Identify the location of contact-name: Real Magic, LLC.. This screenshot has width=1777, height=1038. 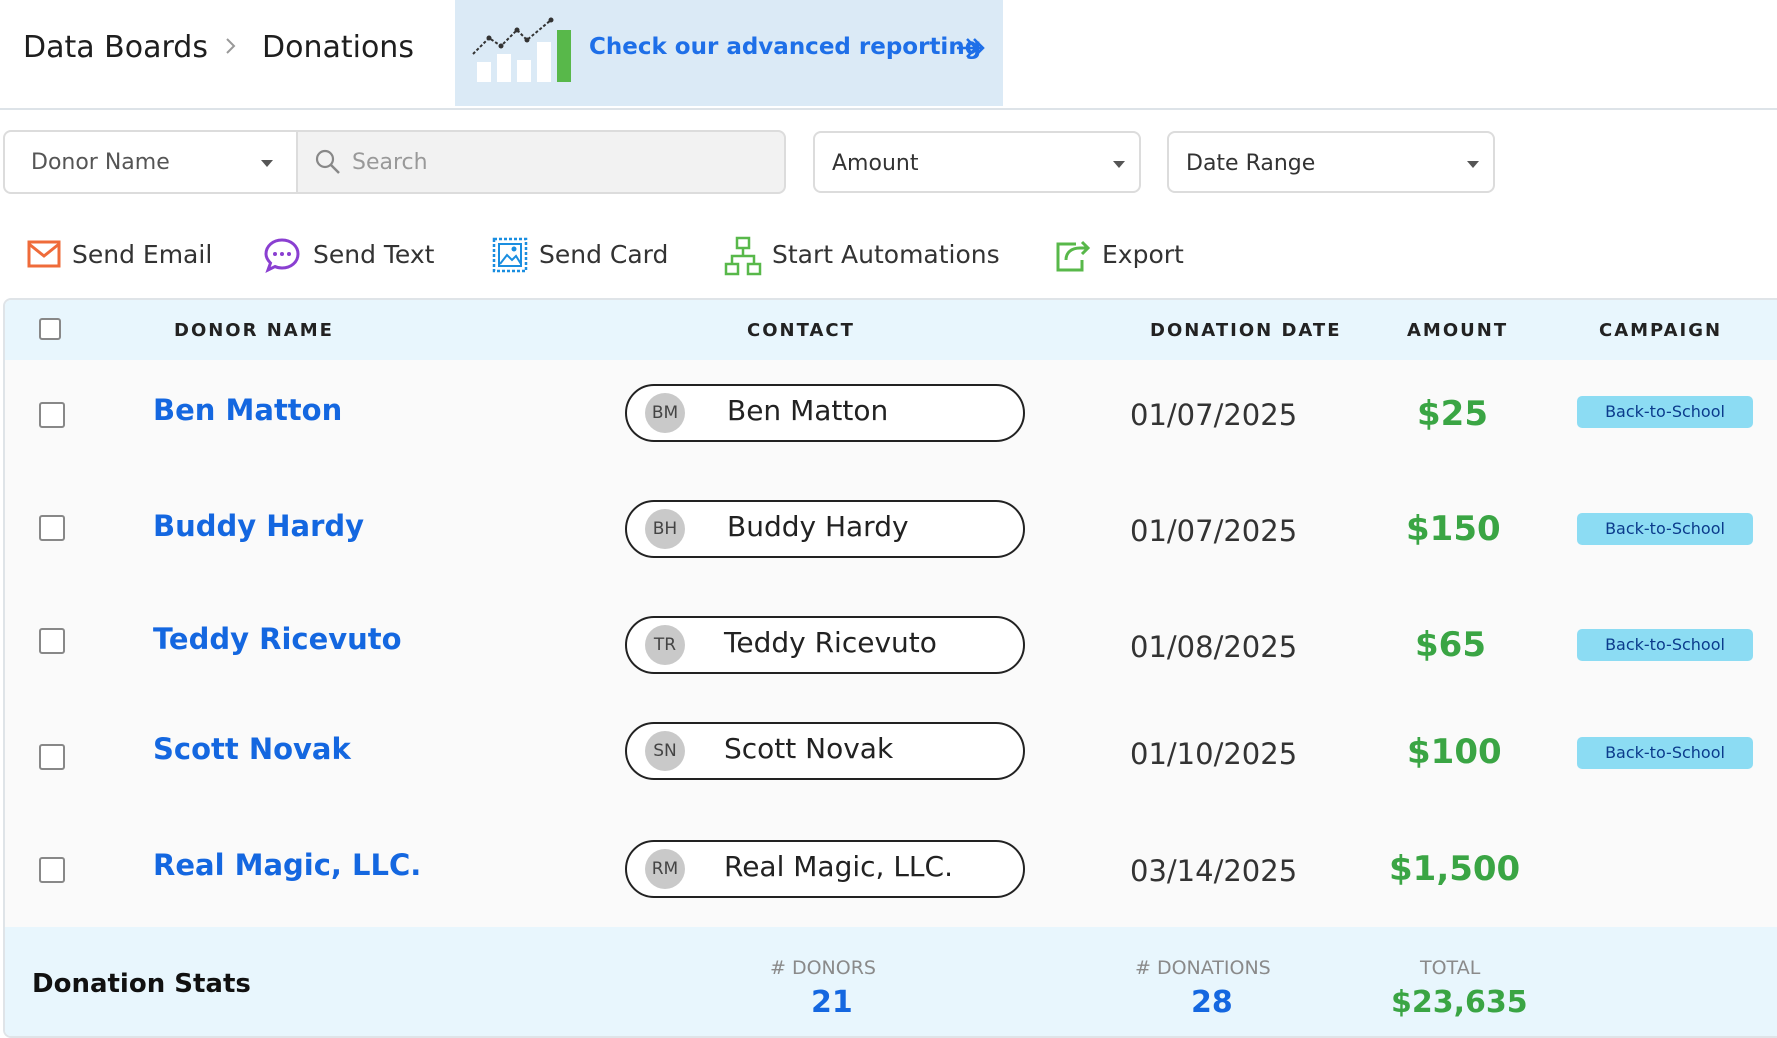
(838, 866).